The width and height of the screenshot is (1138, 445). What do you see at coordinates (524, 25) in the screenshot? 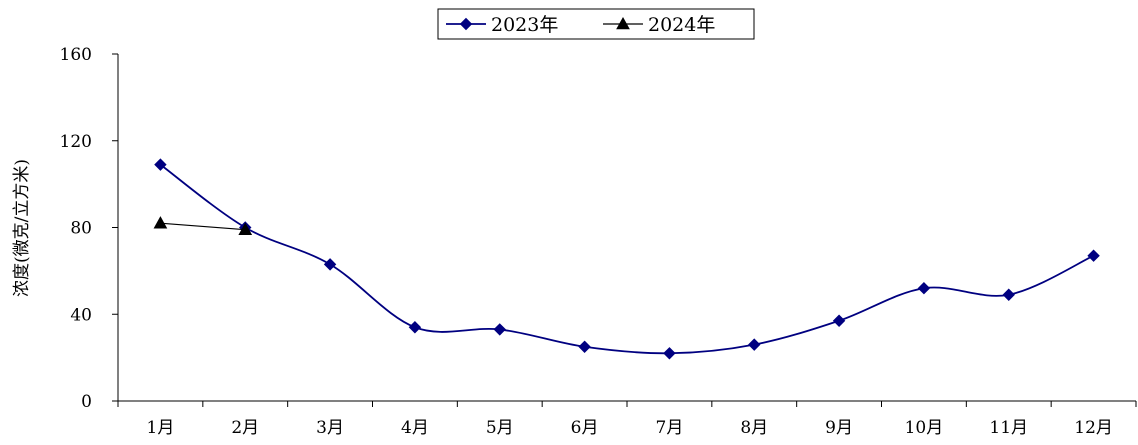
I see `legend-label: 2023年` at bounding box center [524, 25].